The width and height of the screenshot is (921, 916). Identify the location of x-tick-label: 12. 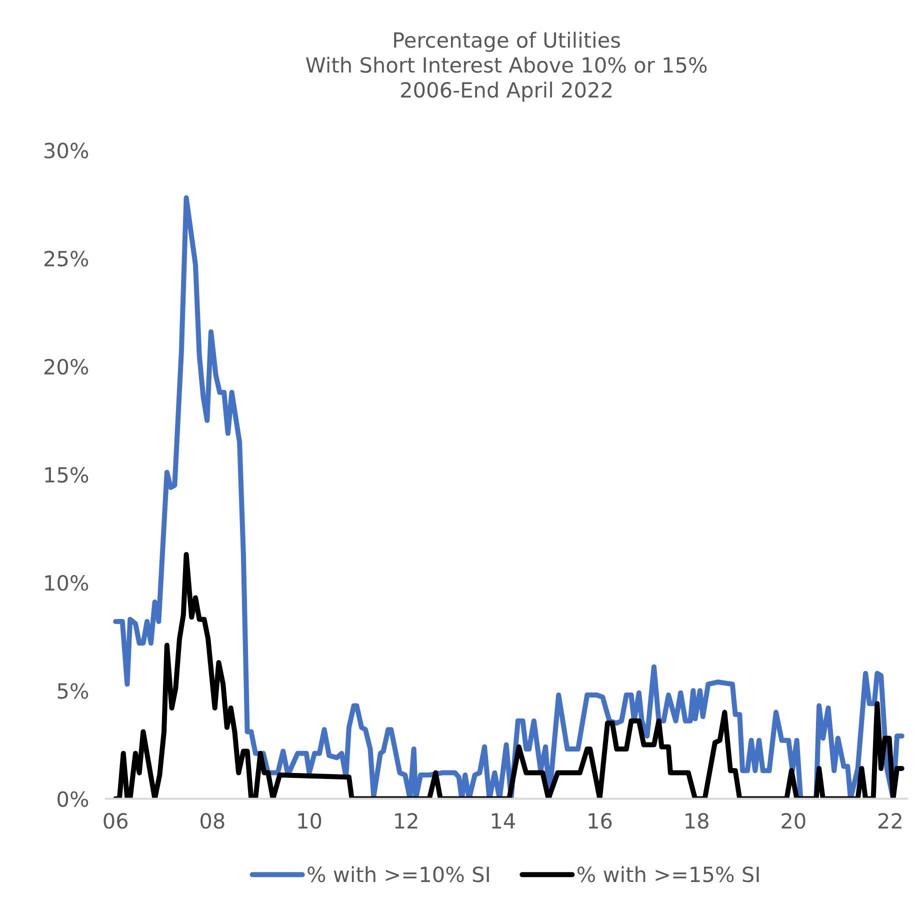
(406, 820).